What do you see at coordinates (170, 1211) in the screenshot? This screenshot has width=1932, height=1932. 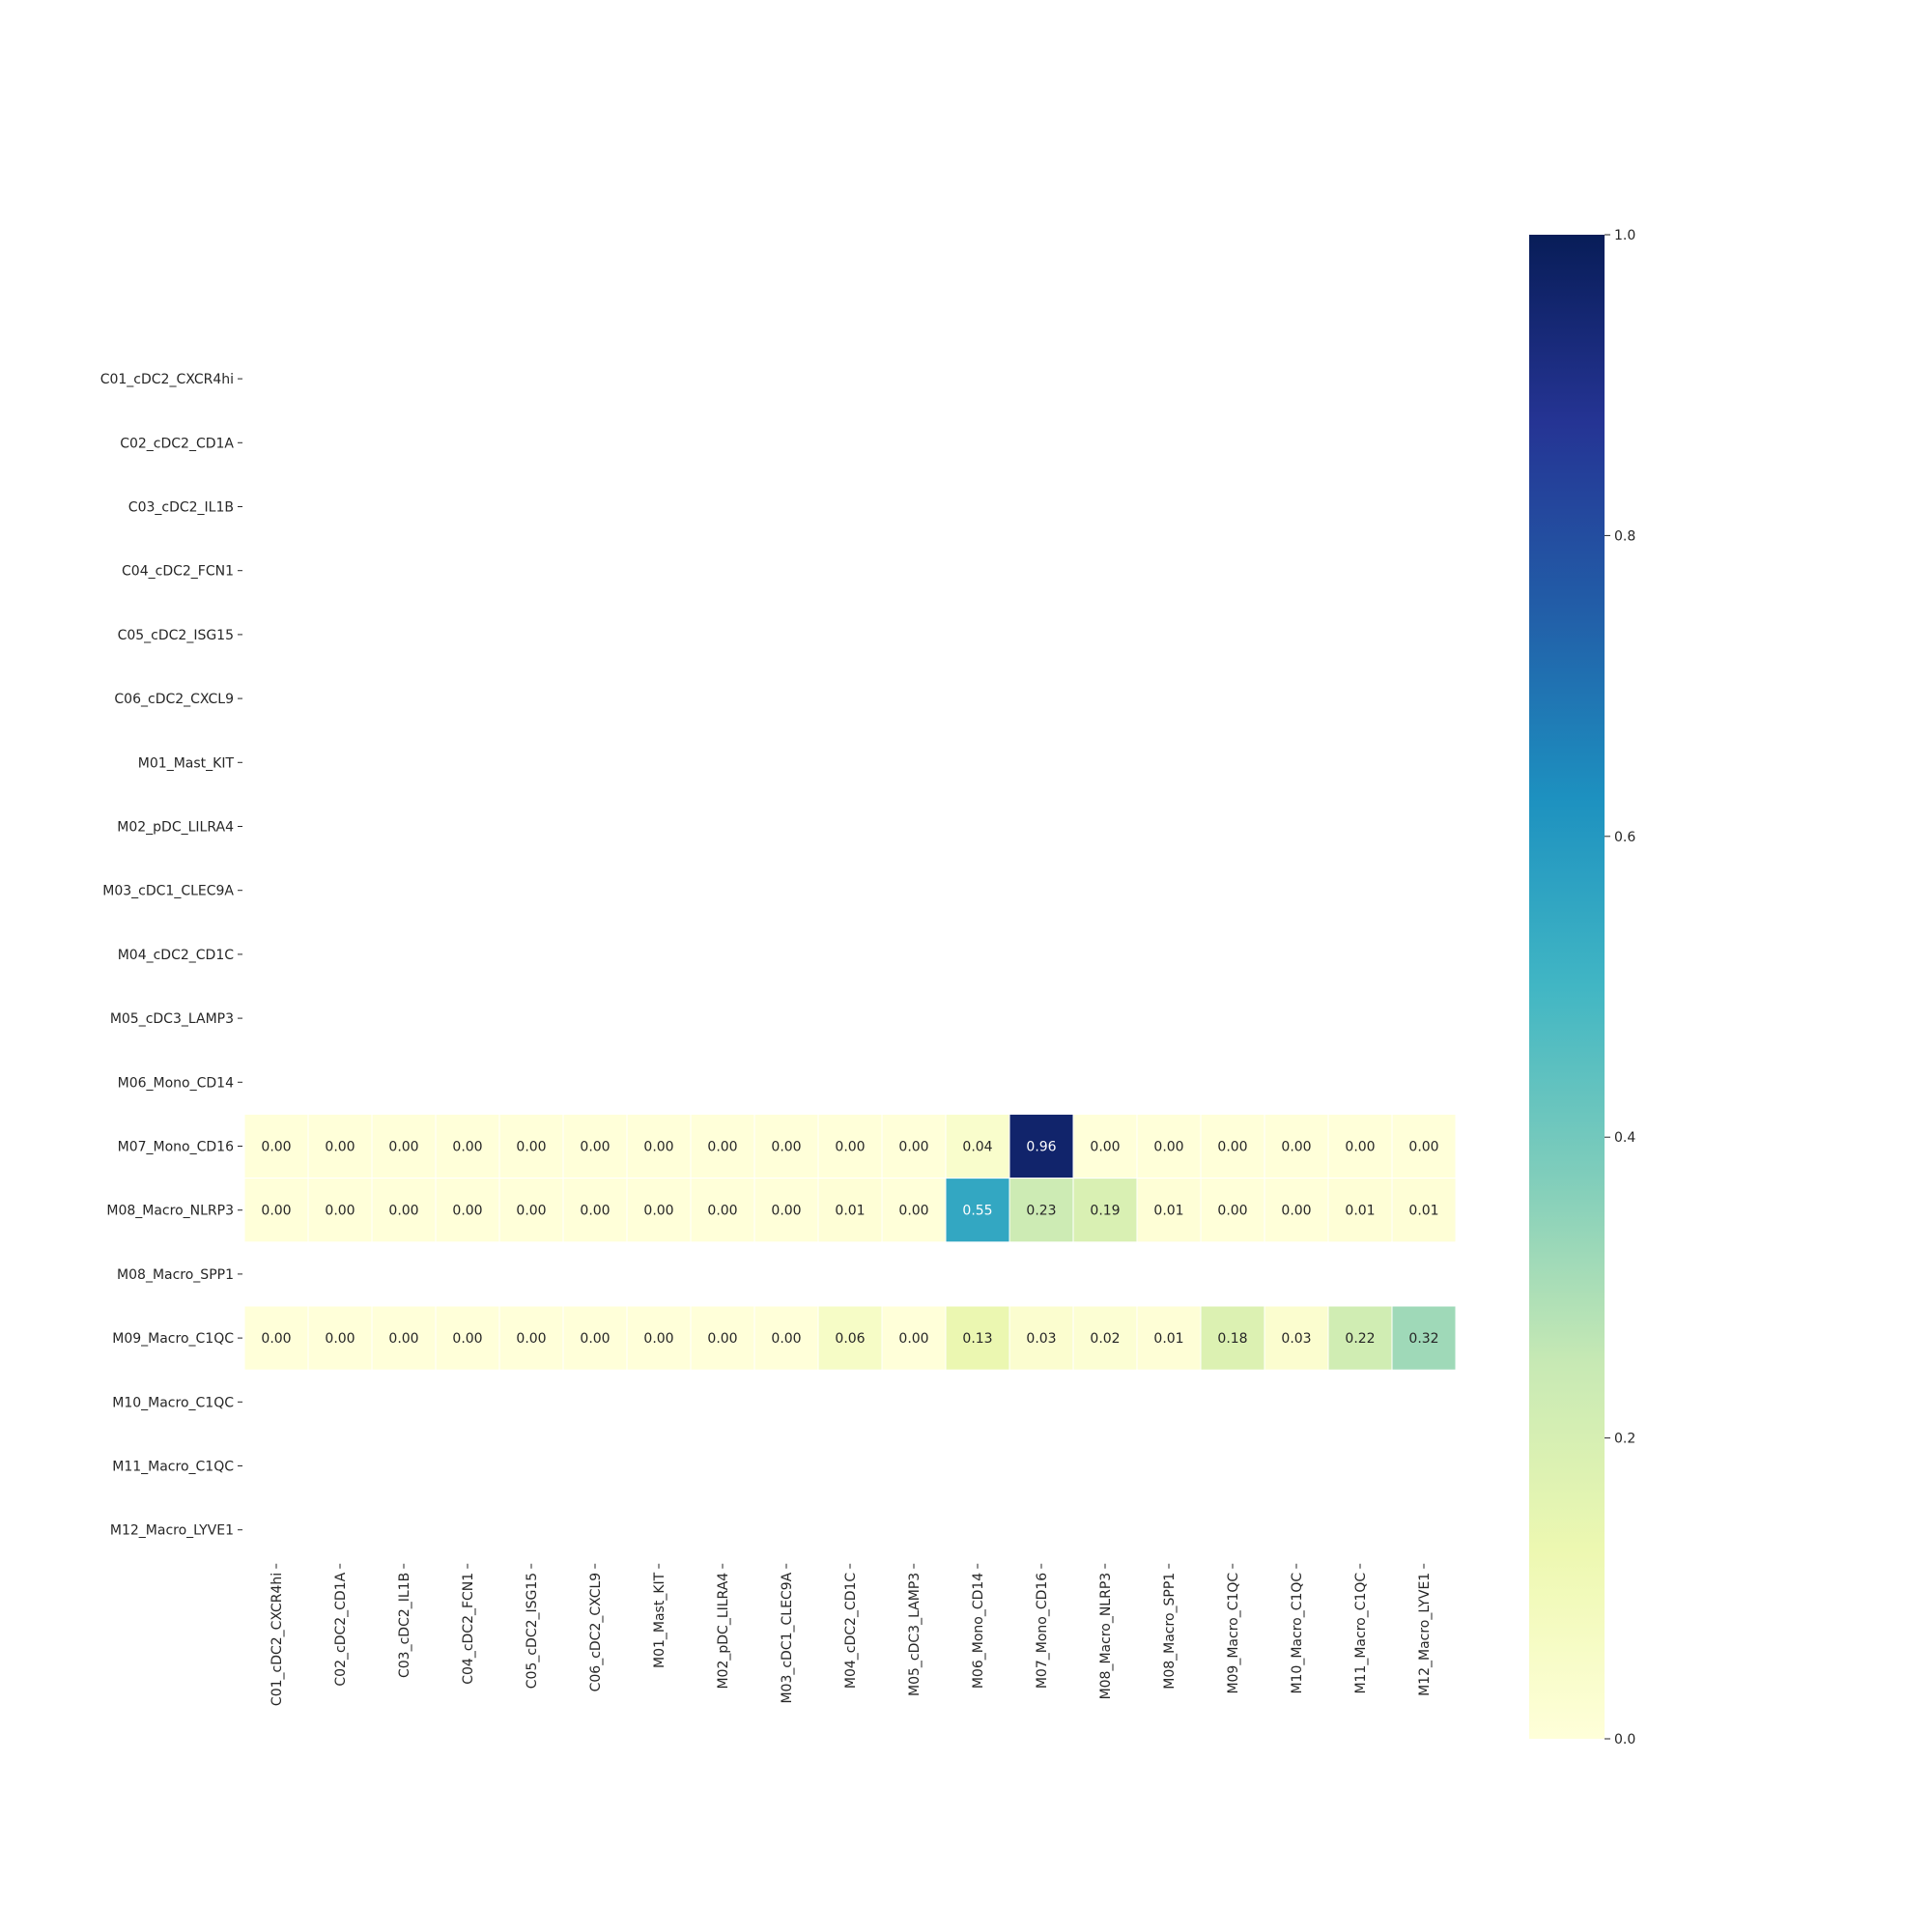 I see `y-tick-label: M08_Macro_NLRP3` at bounding box center [170, 1211].